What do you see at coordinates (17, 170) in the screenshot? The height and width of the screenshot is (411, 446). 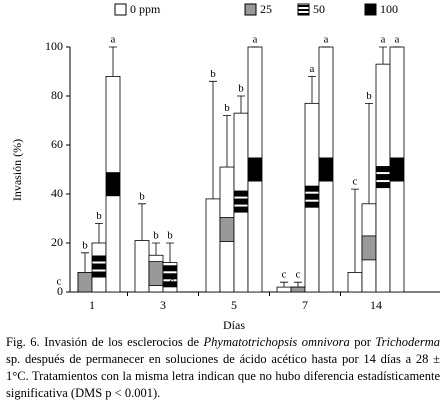 I see `y-axis-title: Invasión (%)` at bounding box center [17, 170].